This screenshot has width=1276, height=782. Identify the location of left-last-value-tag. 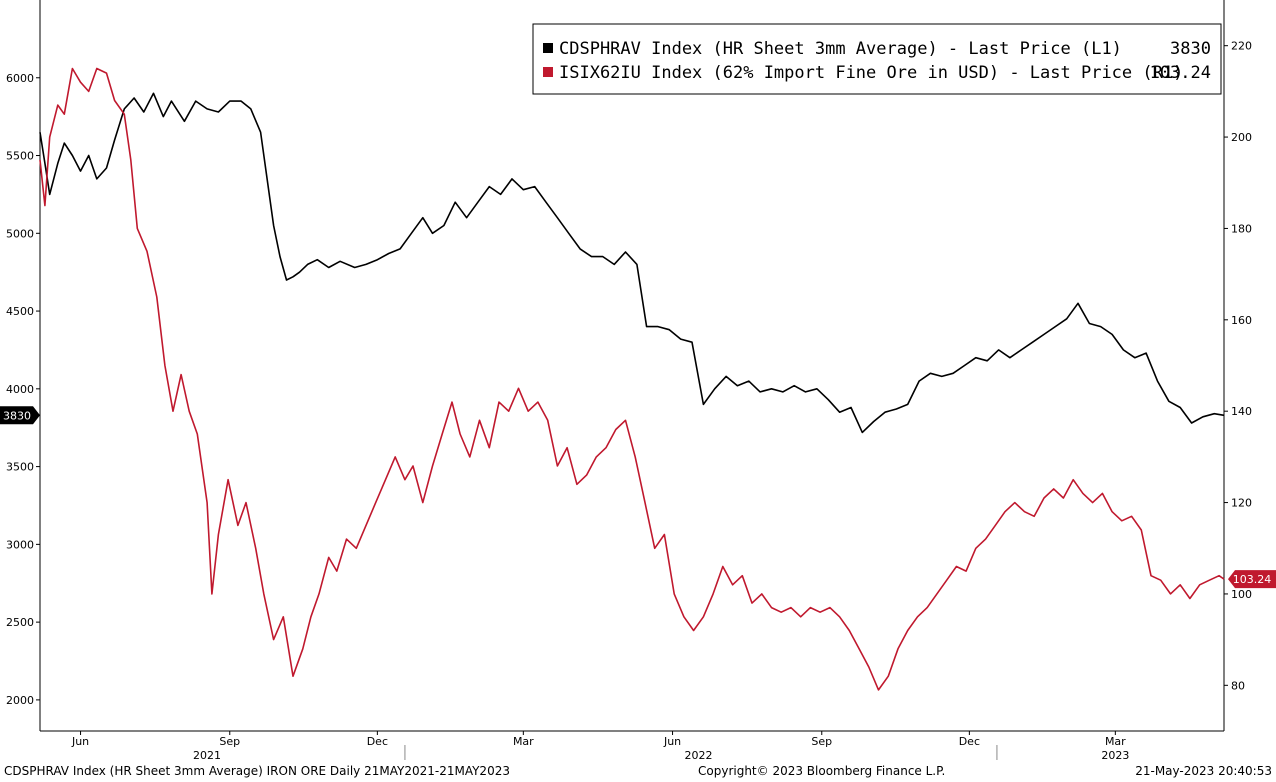
(20, 415).